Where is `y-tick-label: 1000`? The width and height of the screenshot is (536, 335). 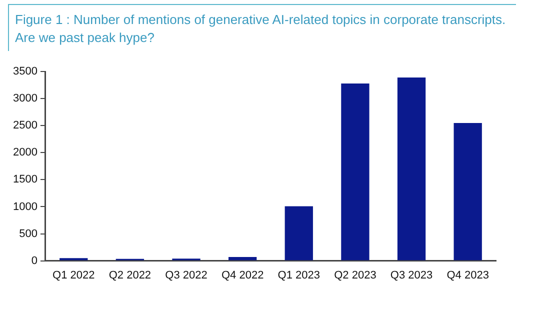 y-tick-label: 1000 is located at coordinates (25, 206).